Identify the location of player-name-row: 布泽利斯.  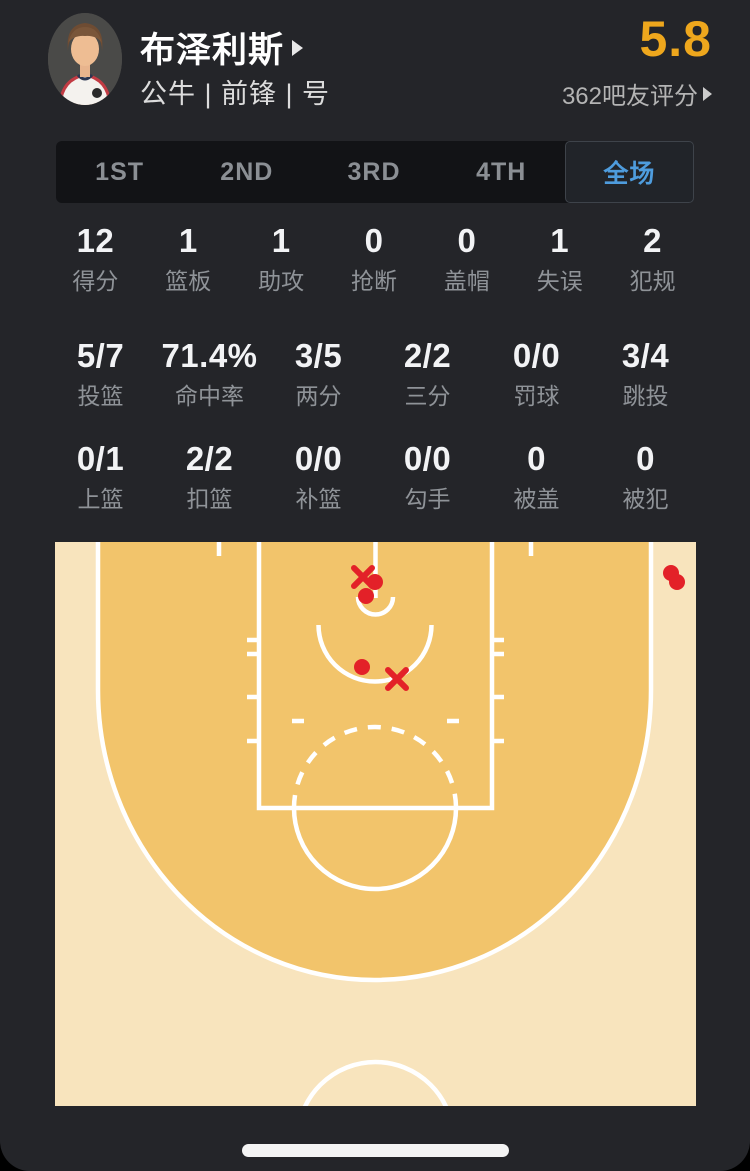
(222, 47).